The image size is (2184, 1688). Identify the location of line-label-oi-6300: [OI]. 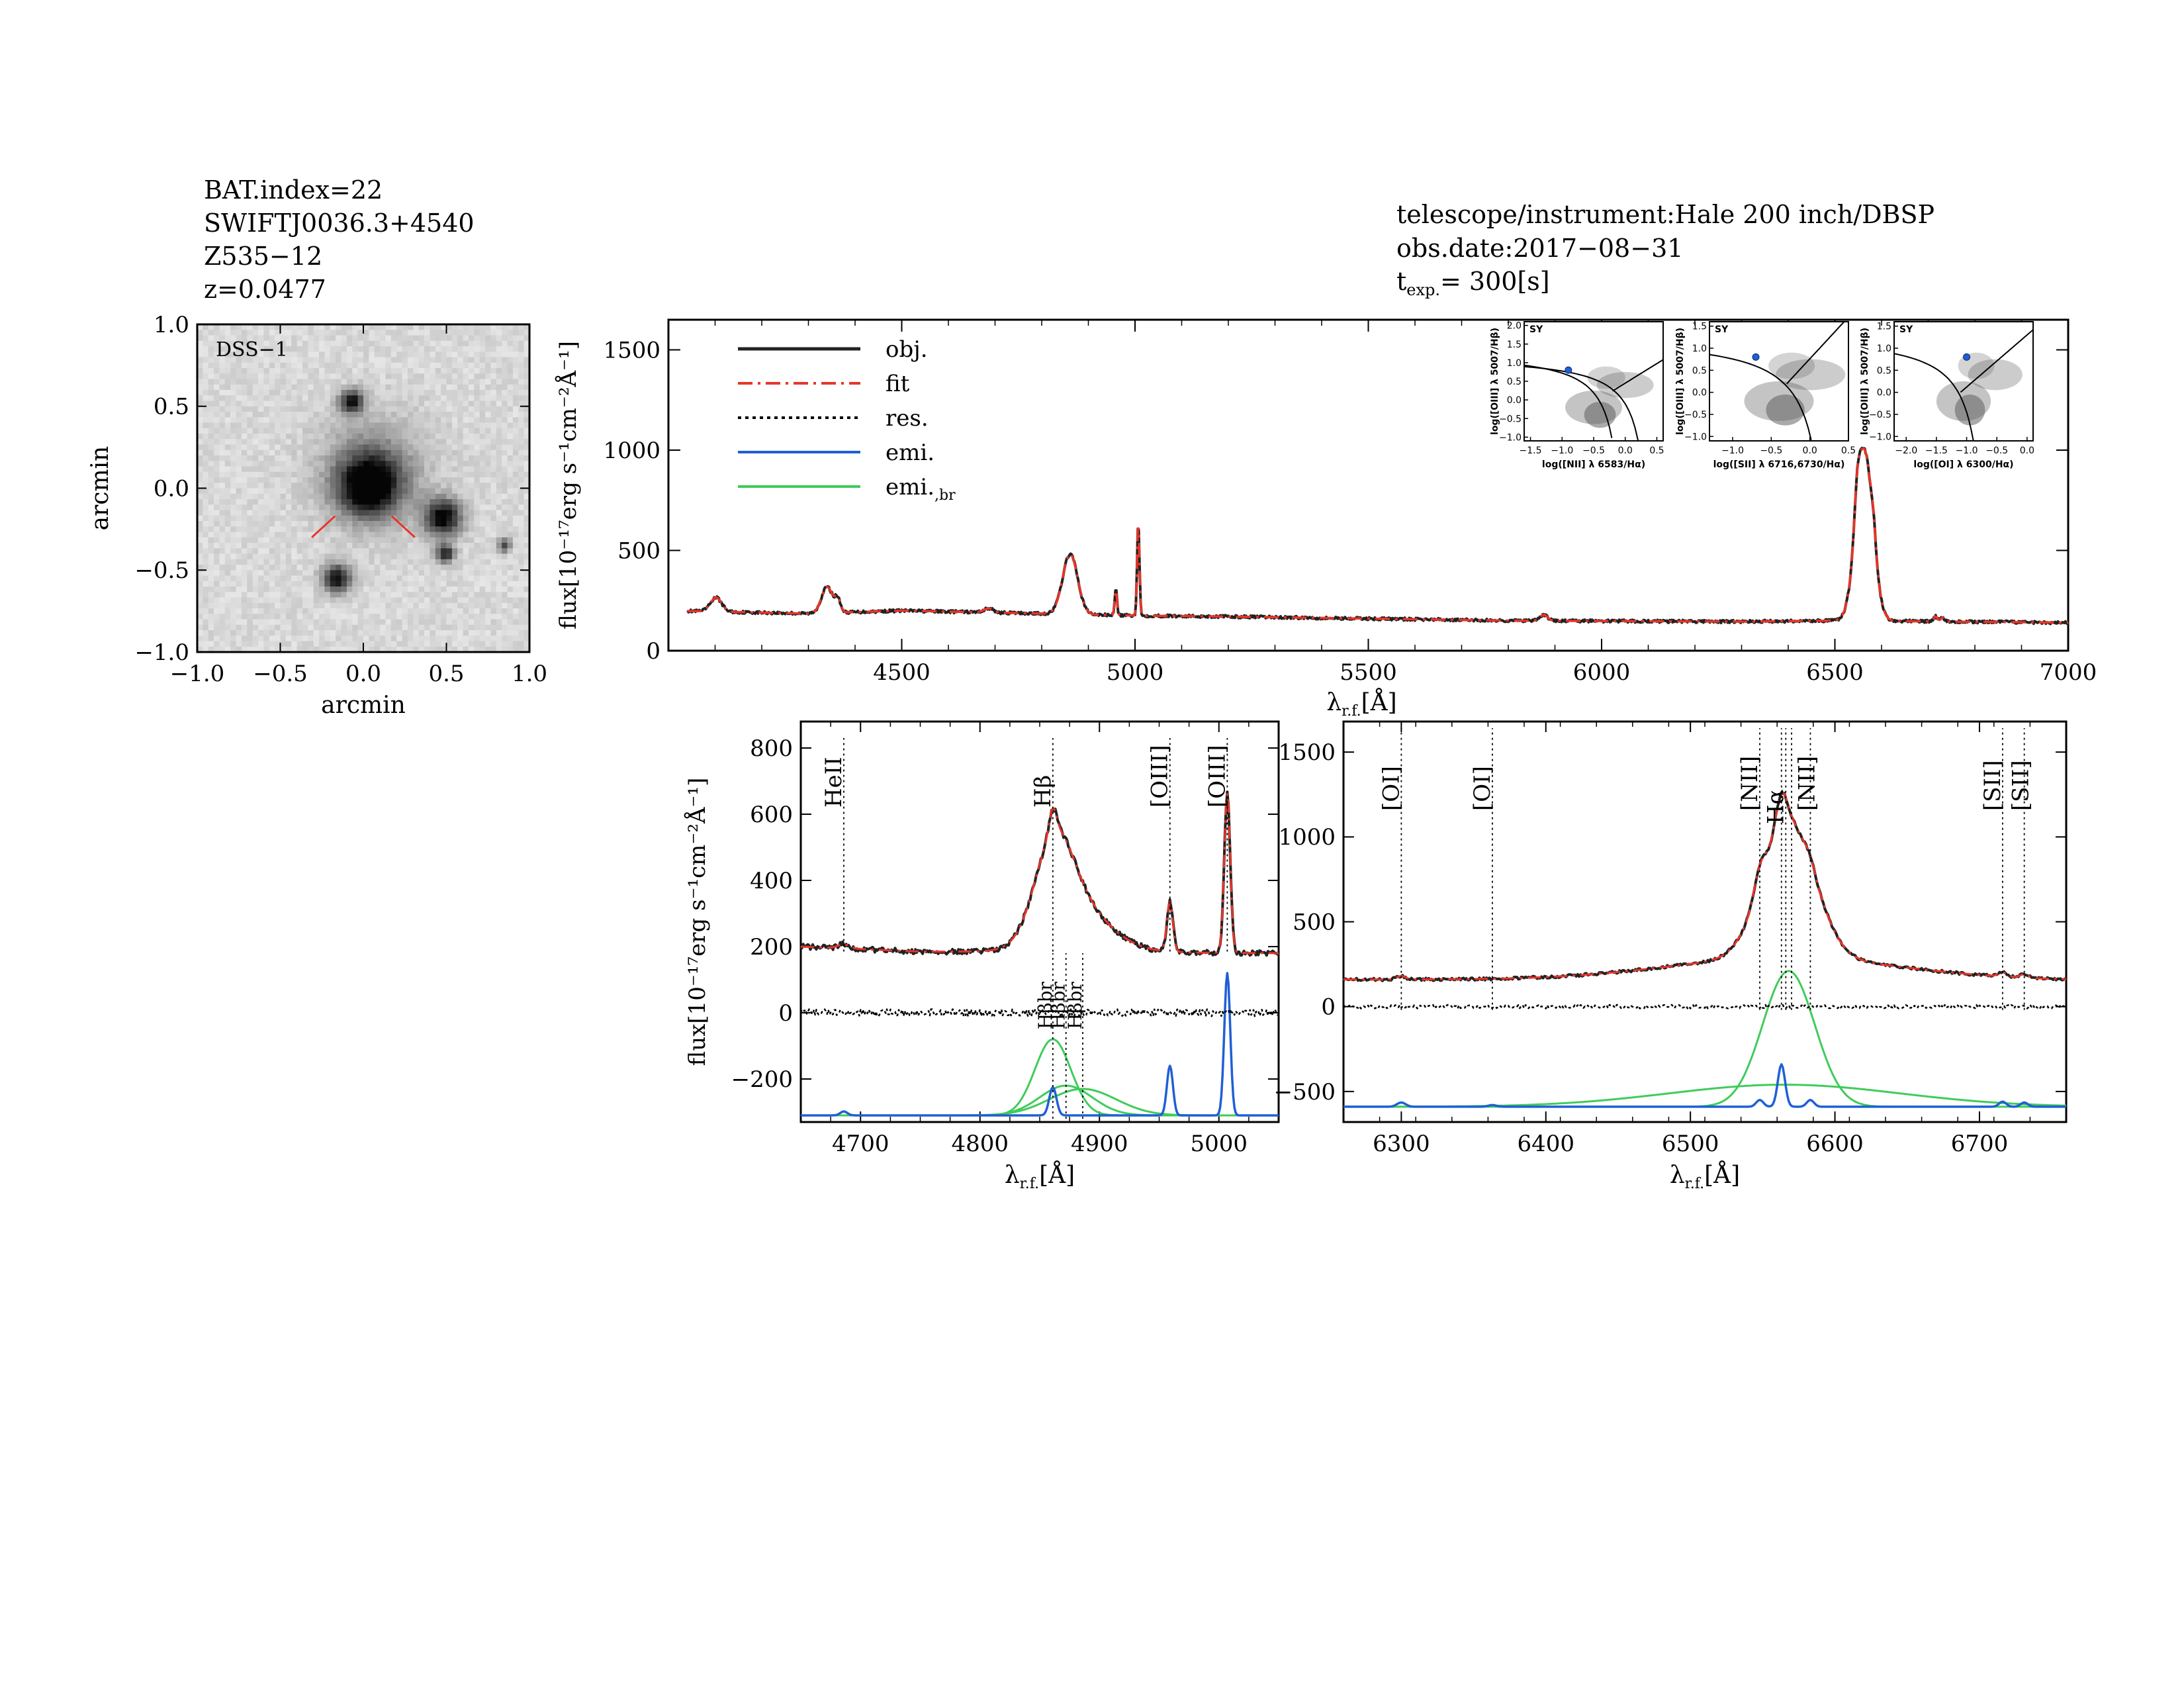
(1391, 788).